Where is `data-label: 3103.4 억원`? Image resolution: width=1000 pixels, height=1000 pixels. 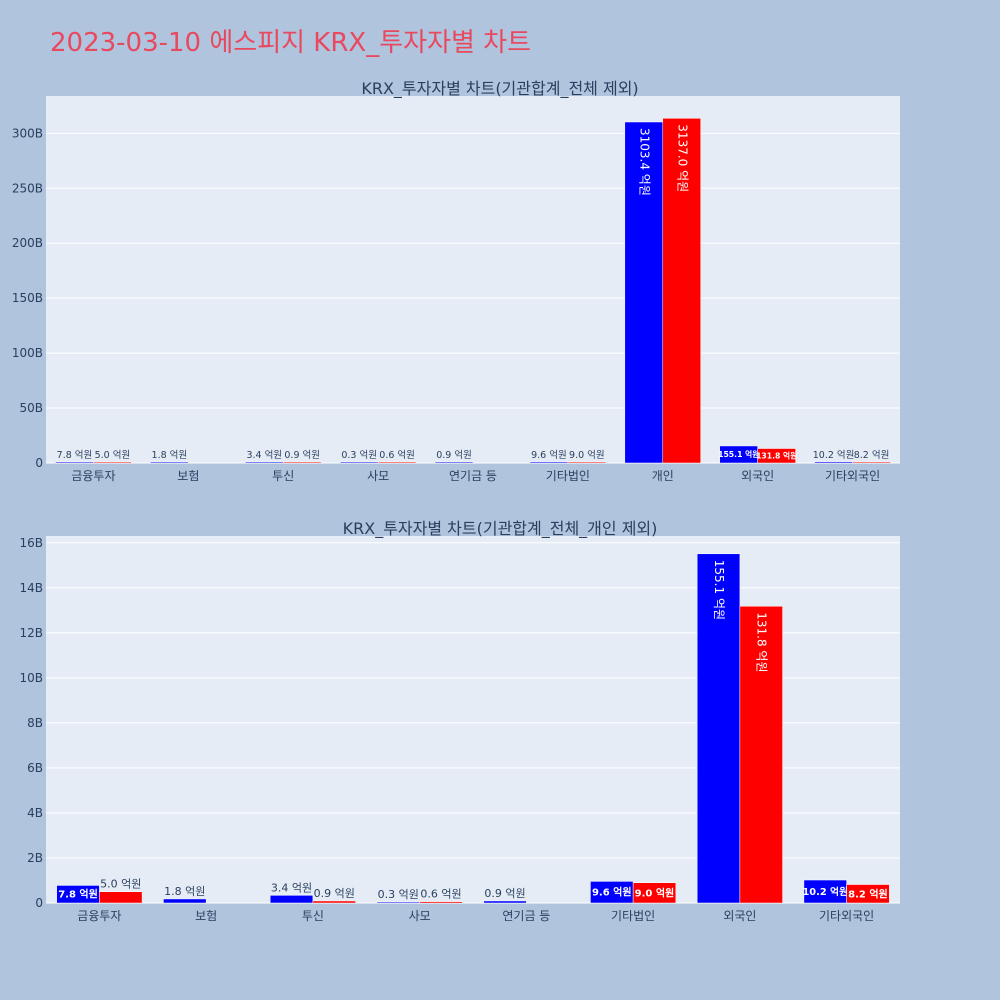 data-label: 3103.4 억원 is located at coordinates (644, 162).